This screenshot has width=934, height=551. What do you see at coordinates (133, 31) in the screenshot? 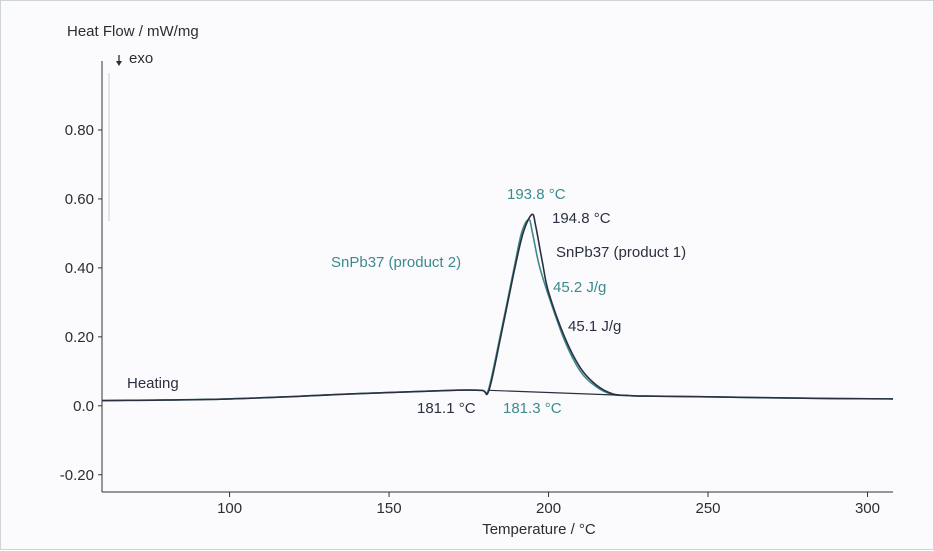
I see `y-axis-title: Heat Flow / mW/mg` at bounding box center [133, 31].